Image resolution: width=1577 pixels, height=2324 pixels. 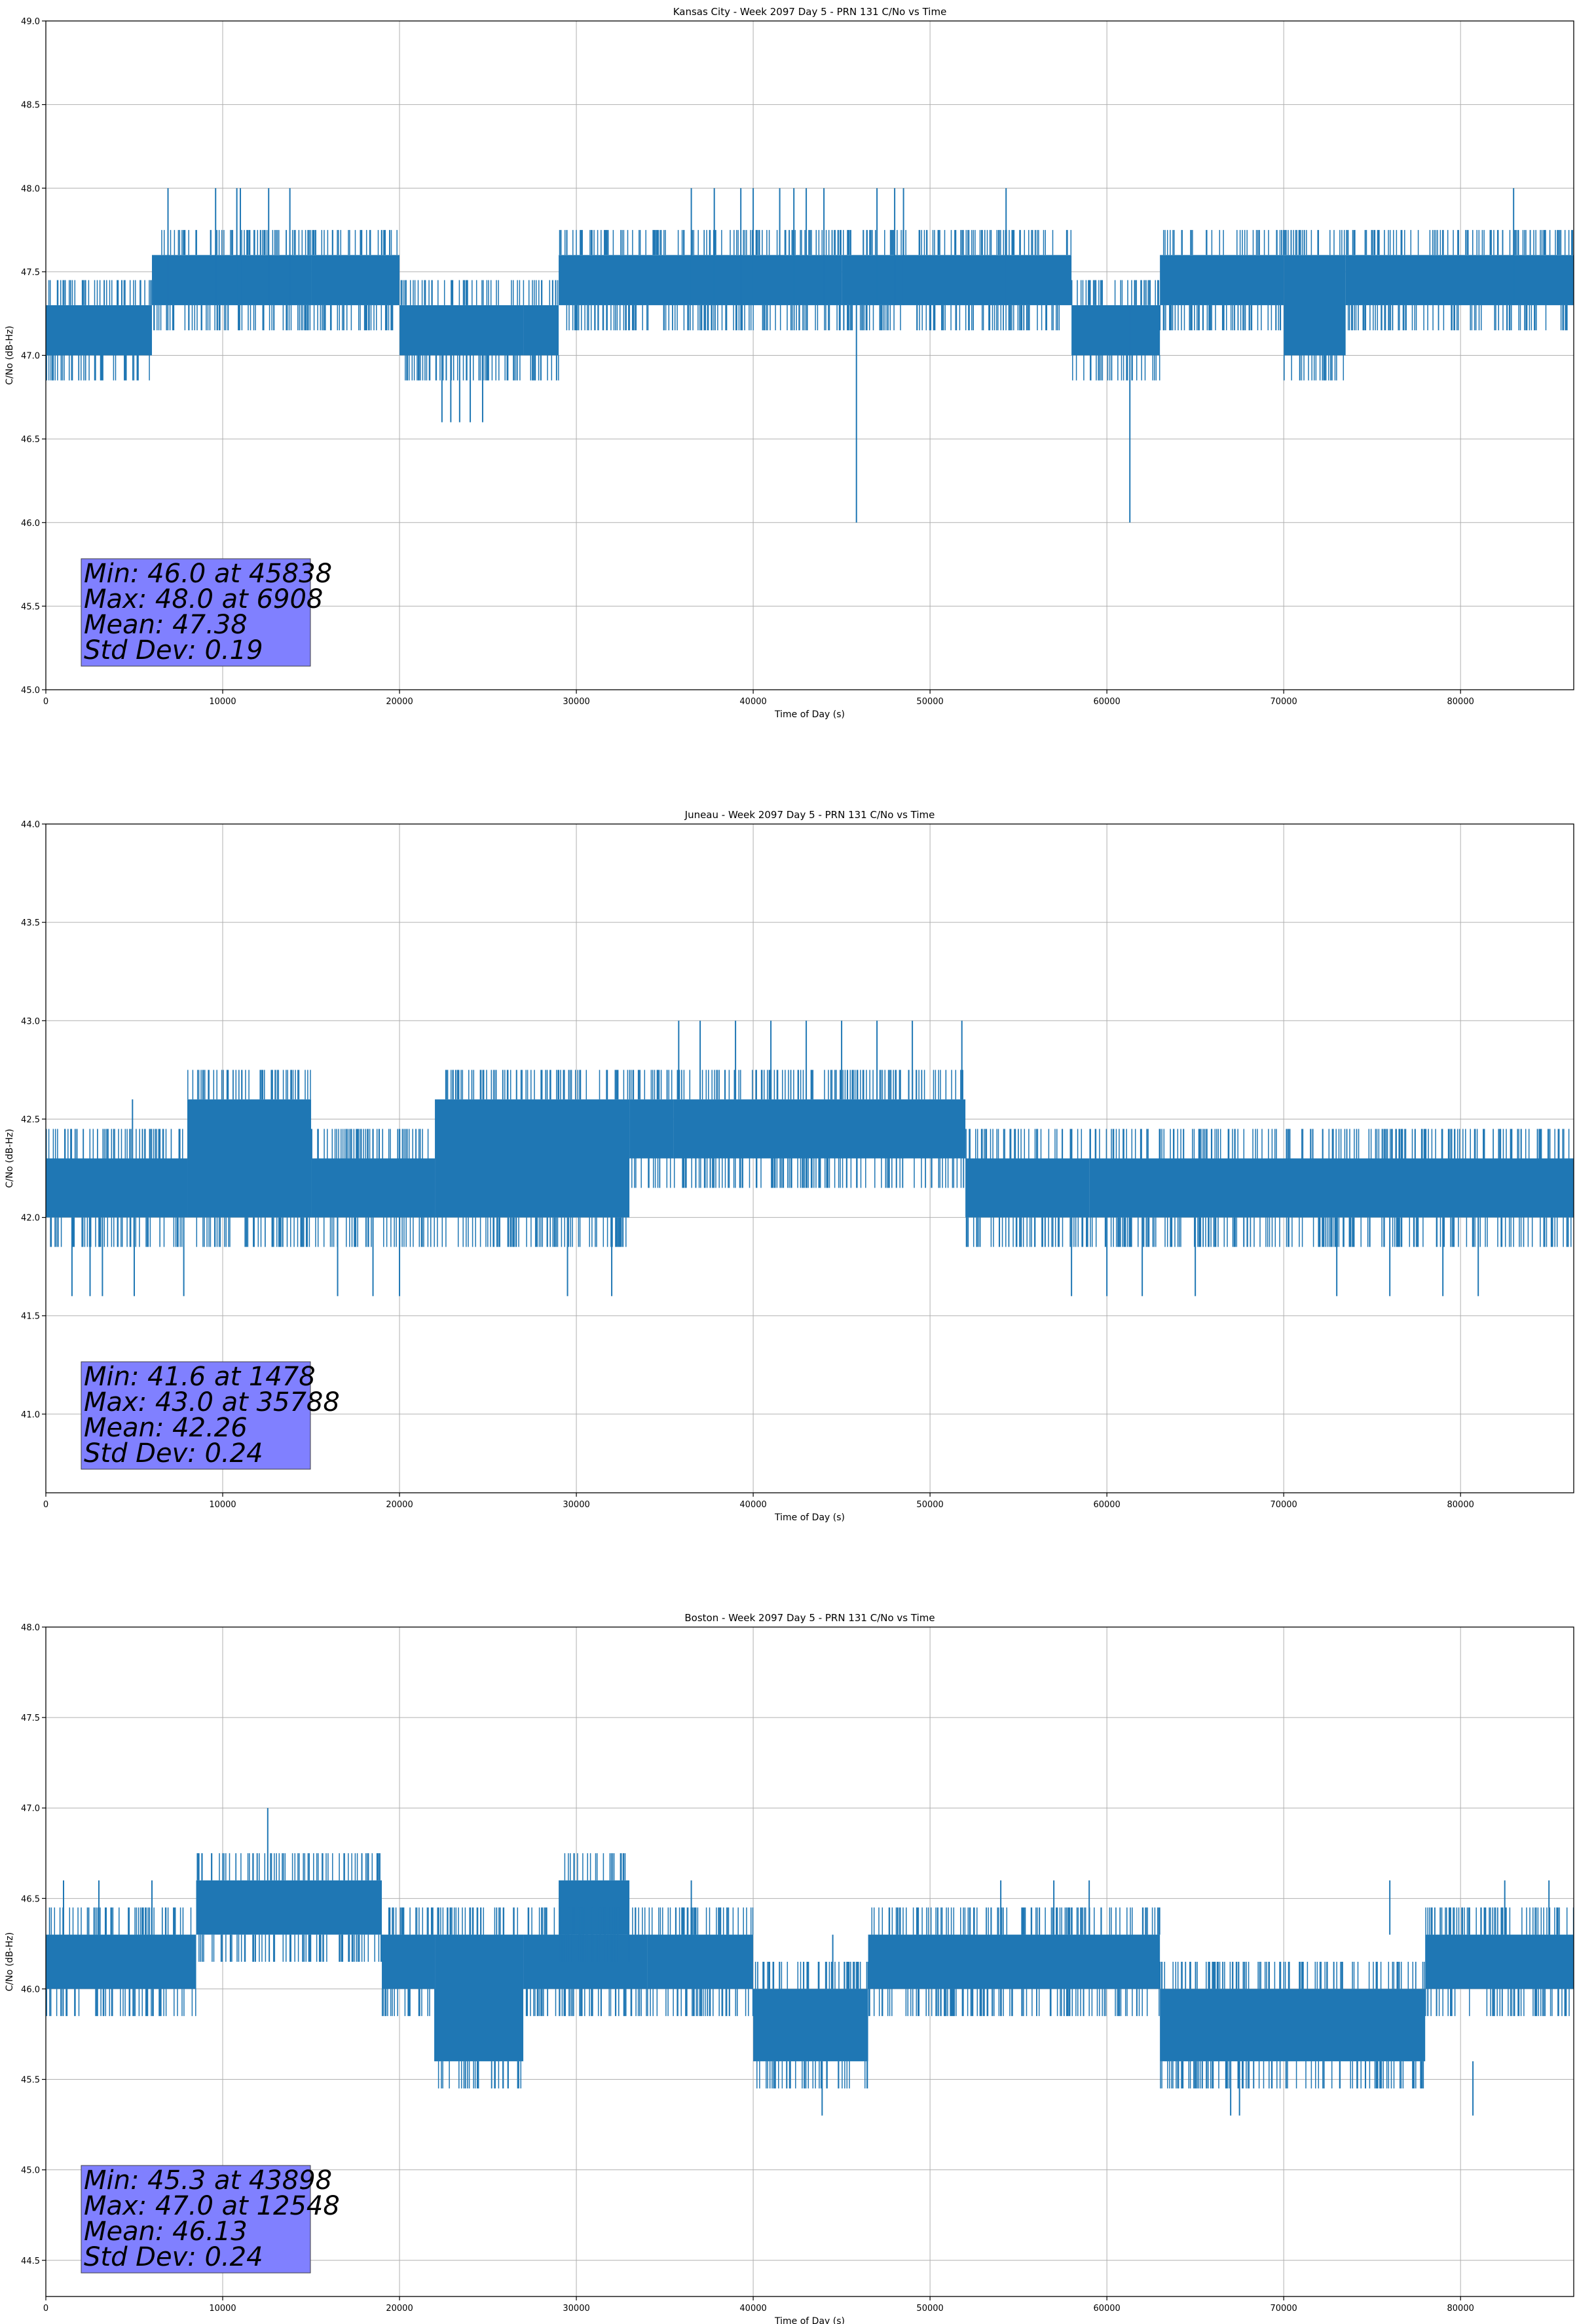 What do you see at coordinates (200, 1377) in the screenshot?
I see `stats-line-1: Min: 41.6 at 1478` at bounding box center [200, 1377].